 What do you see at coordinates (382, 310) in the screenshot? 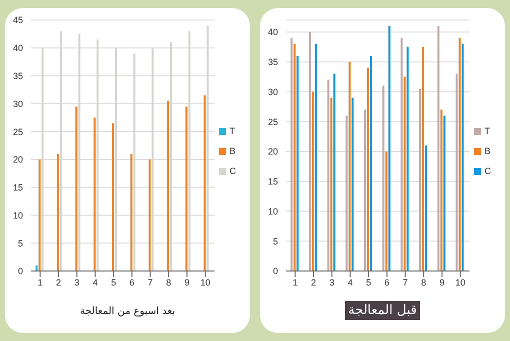
I see `text: قبل المعالجة` at bounding box center [382, 310].